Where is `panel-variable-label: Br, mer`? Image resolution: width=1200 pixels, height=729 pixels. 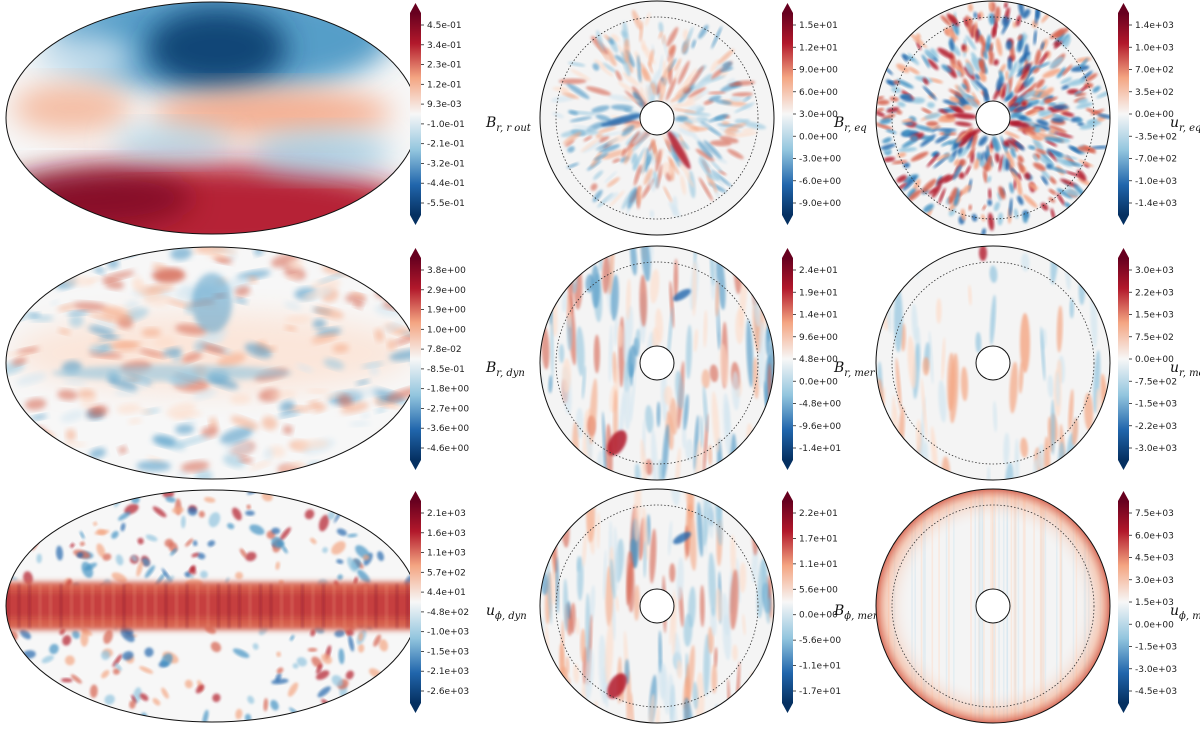 panel-variable-label: Br, mer is located at coordinates (854, 369).